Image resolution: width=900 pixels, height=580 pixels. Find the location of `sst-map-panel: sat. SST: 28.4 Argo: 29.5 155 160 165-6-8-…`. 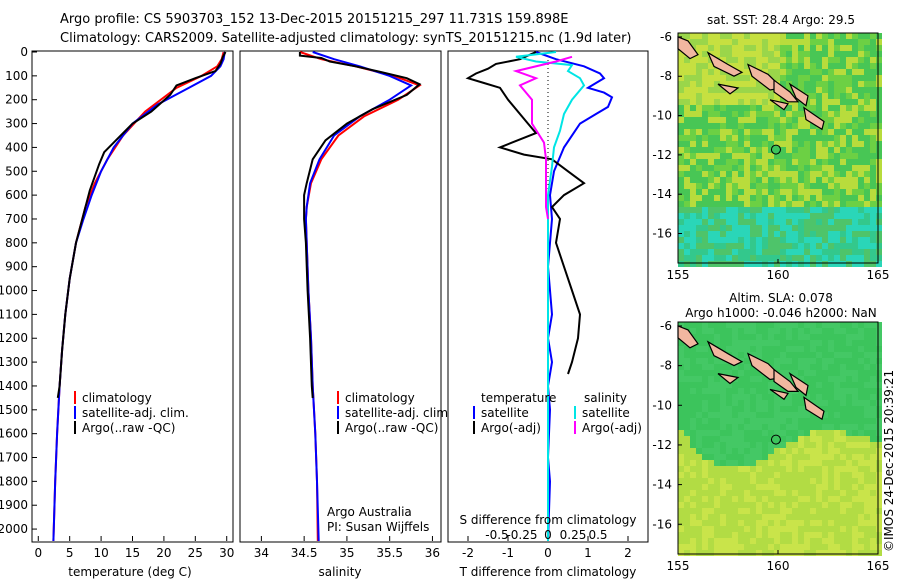

sst-map-panel: sat. SST: 28.4 Argo: 29.5 155 160 165-6-8-… is located at coordinates (770, 147).